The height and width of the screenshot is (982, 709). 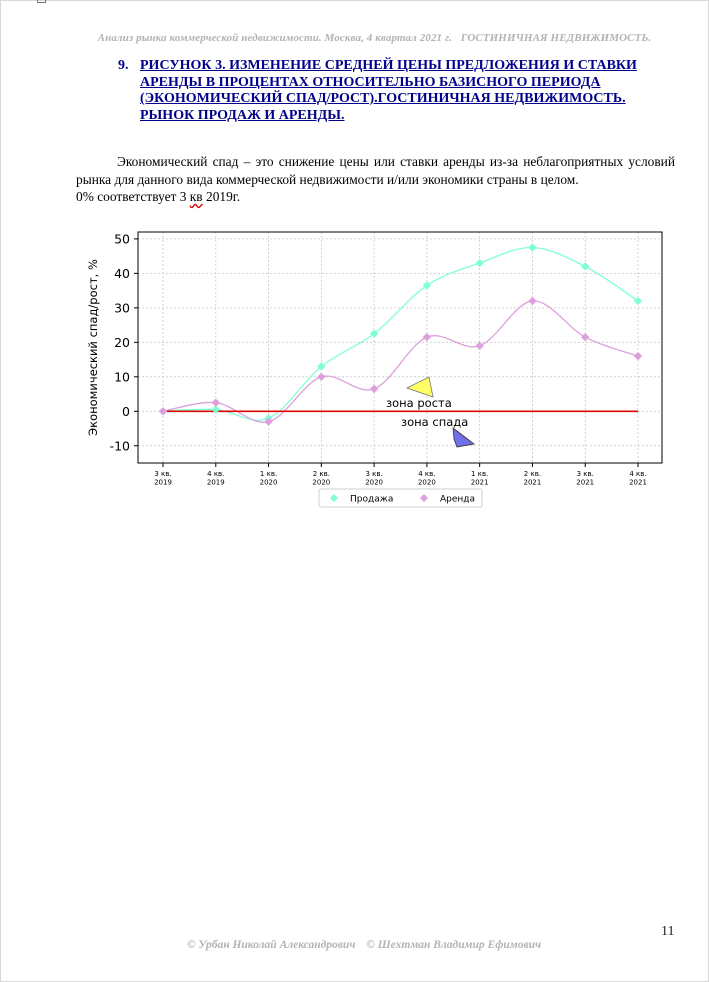 I want to click on paragraph-line2: 0% соответствует 3 кв 2019г., so click(x=375, y=197).